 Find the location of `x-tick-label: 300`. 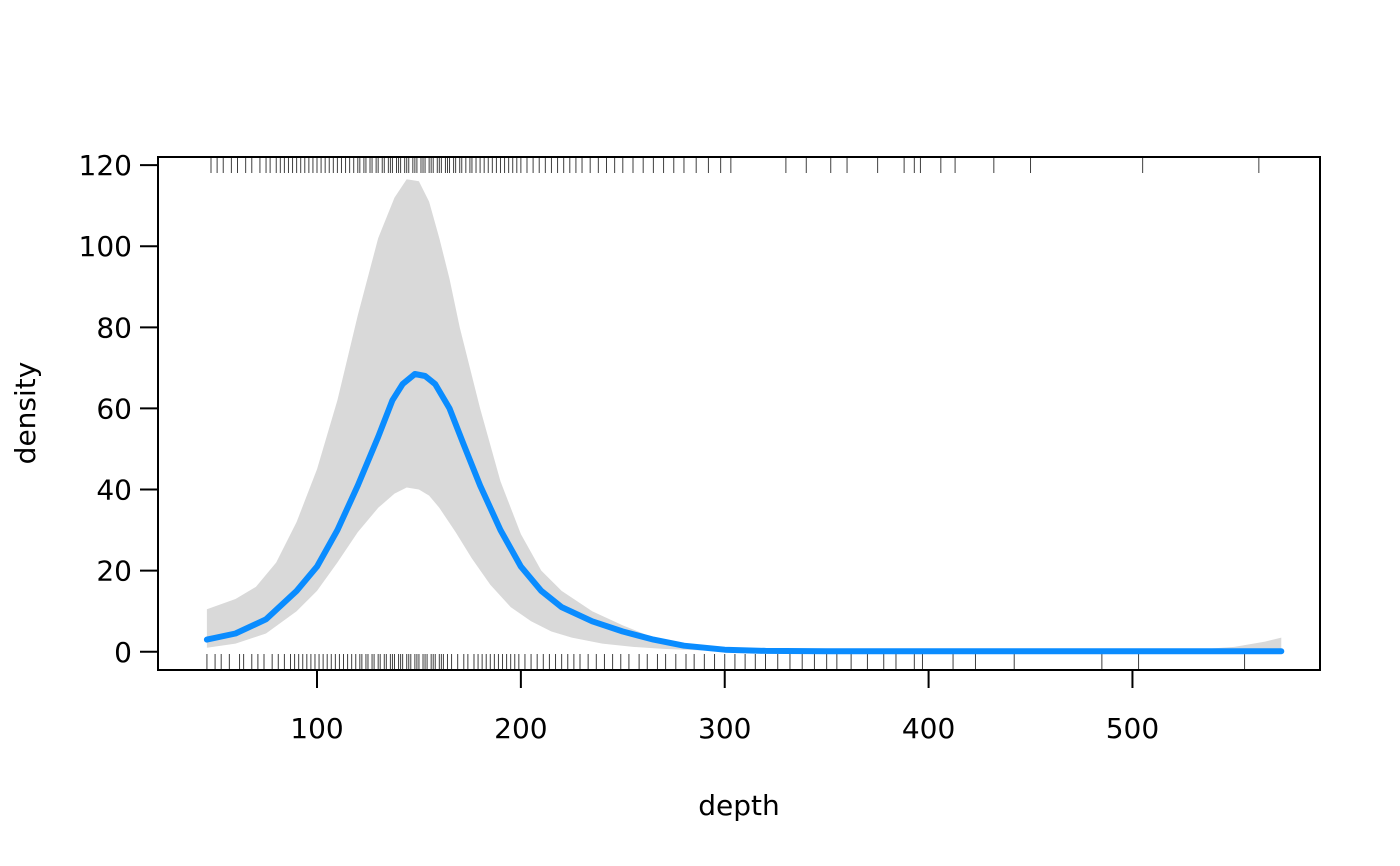

x-tick-label: 300 is located at coordinates (724, 728).